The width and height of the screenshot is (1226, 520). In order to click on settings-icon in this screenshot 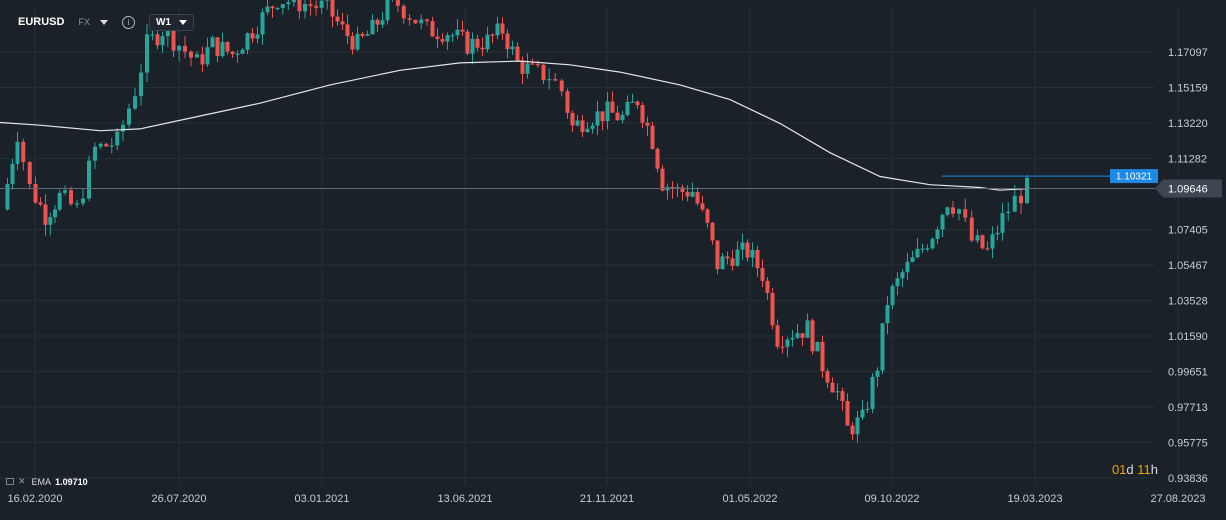, I will do `click(10, 481)`.